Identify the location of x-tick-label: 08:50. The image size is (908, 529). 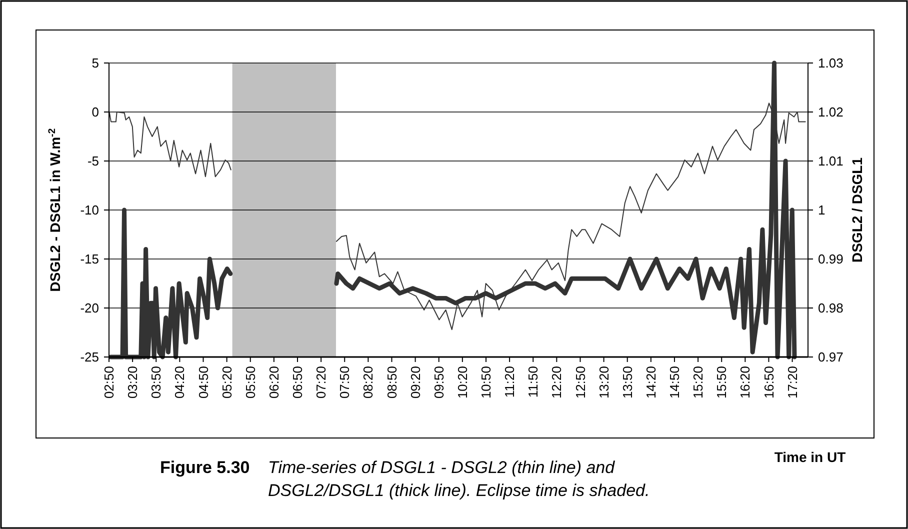
(392, 382).